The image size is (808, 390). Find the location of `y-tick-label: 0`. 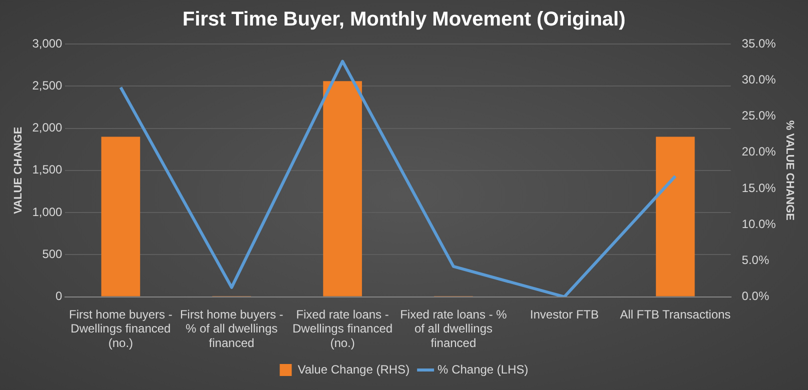

y-tick-label: 0 is located at coordinates (59, 296).